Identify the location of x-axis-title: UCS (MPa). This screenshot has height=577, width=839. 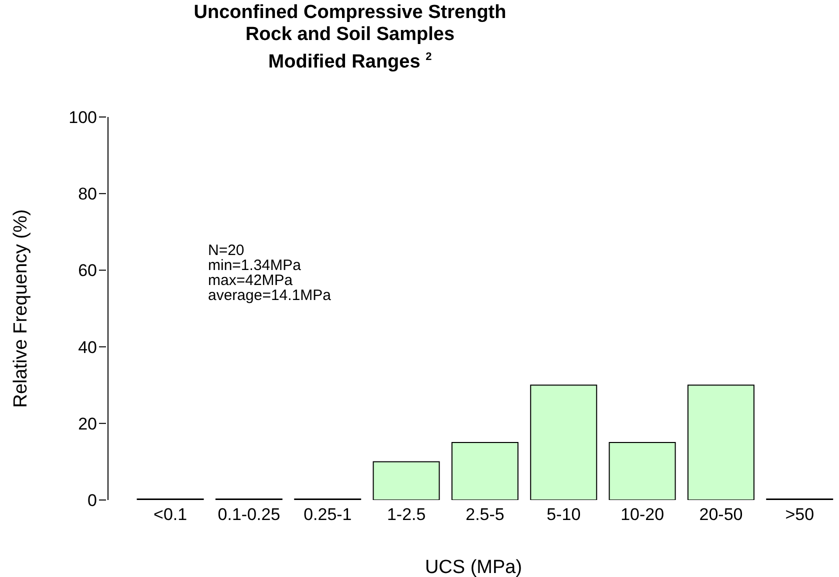
(473, 567).